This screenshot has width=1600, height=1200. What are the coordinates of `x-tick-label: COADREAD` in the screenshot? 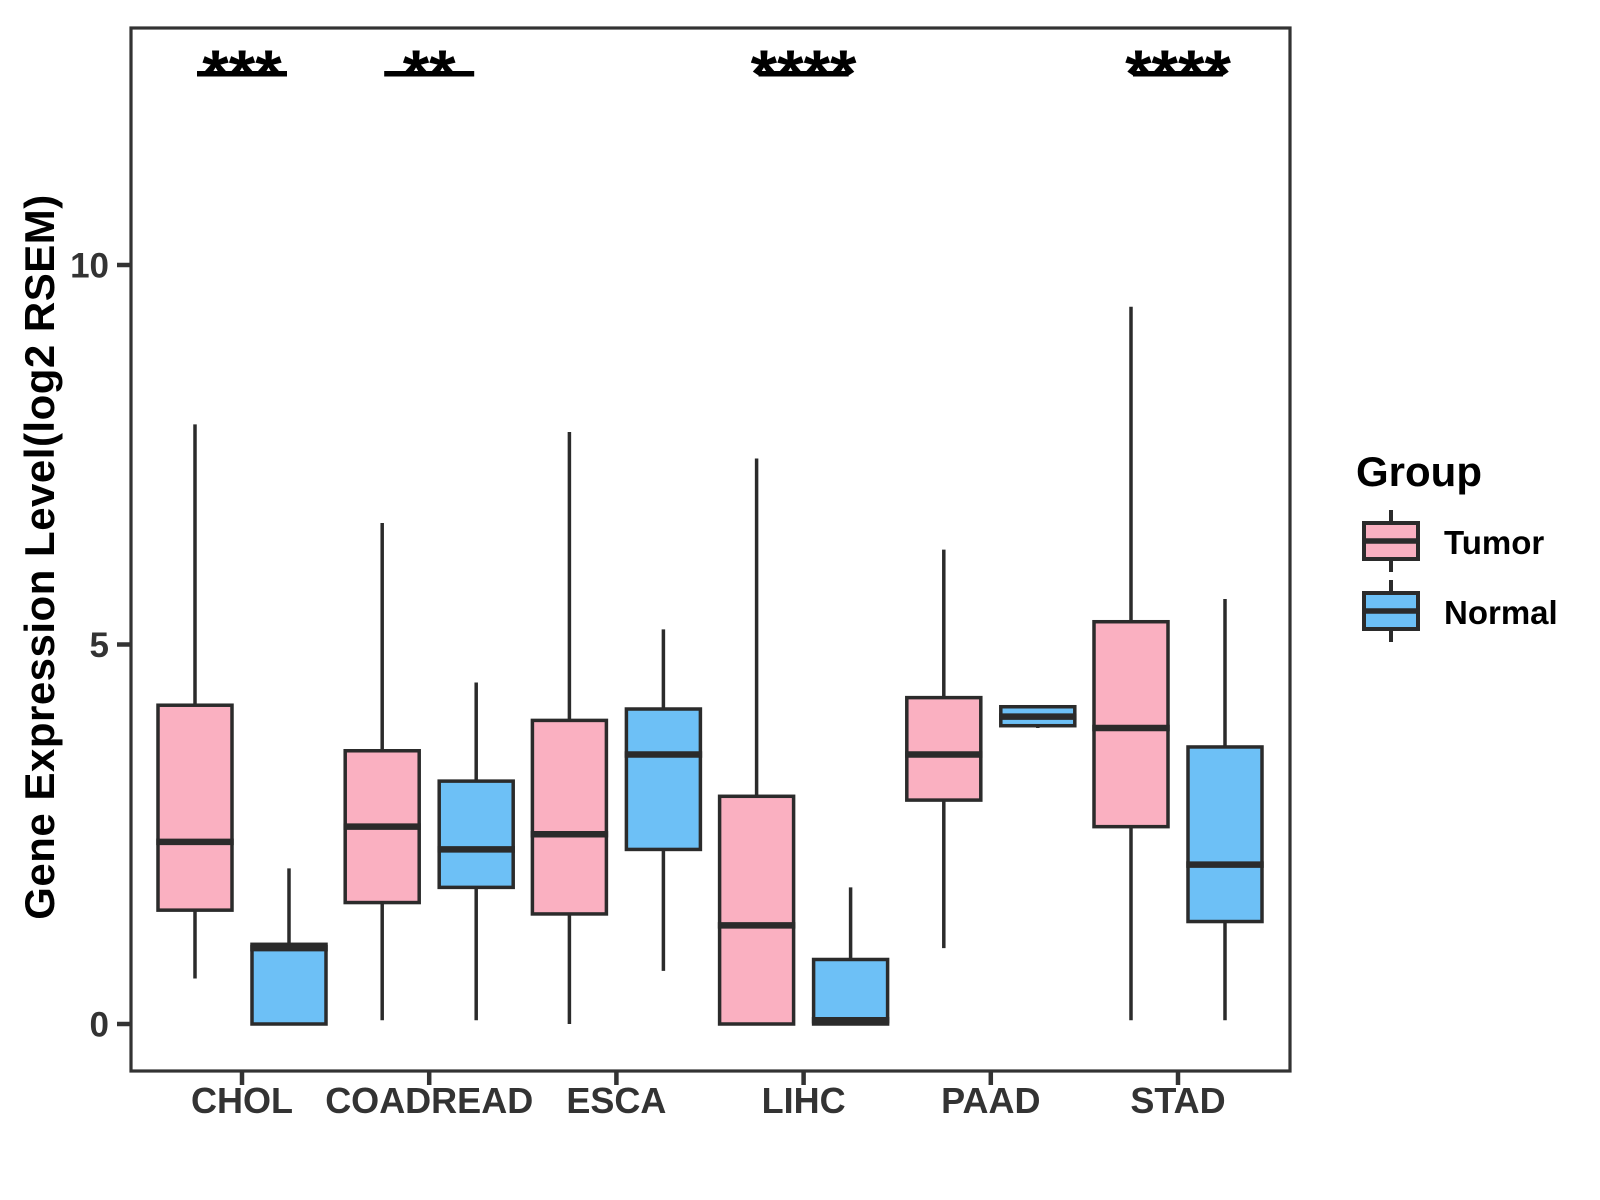 It's located at (429, 1100).